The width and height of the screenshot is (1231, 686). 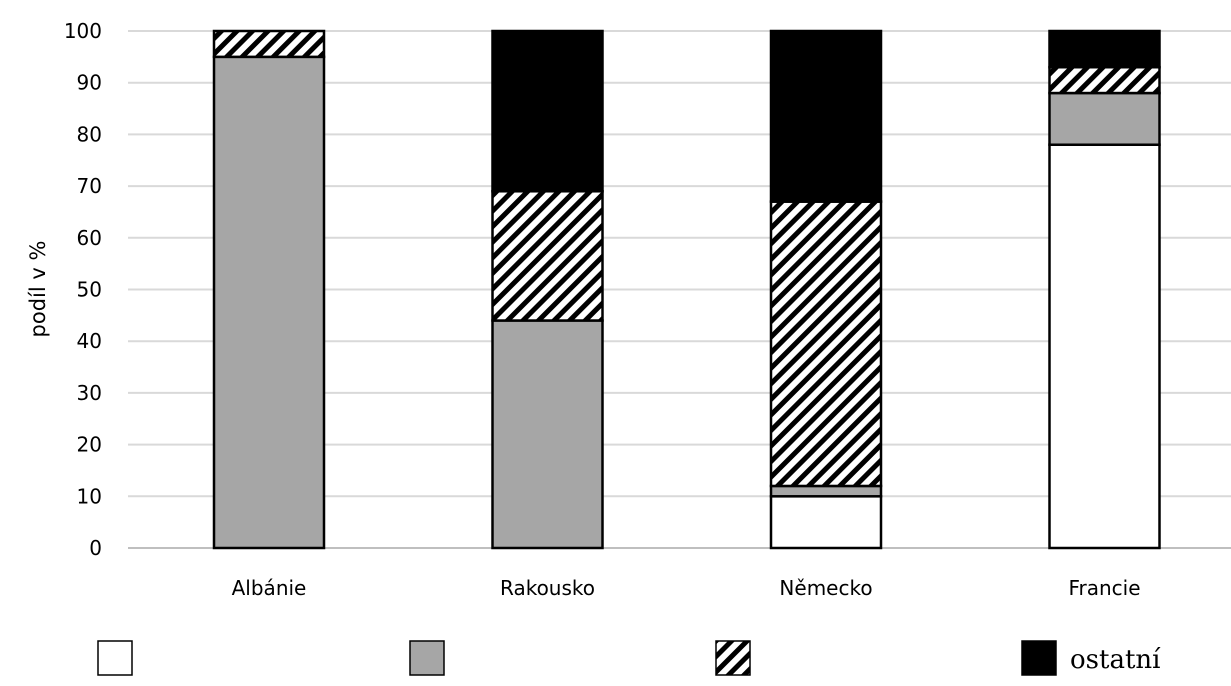 I want to click on legend-label: ostatní, so click(x=1115, y=660).